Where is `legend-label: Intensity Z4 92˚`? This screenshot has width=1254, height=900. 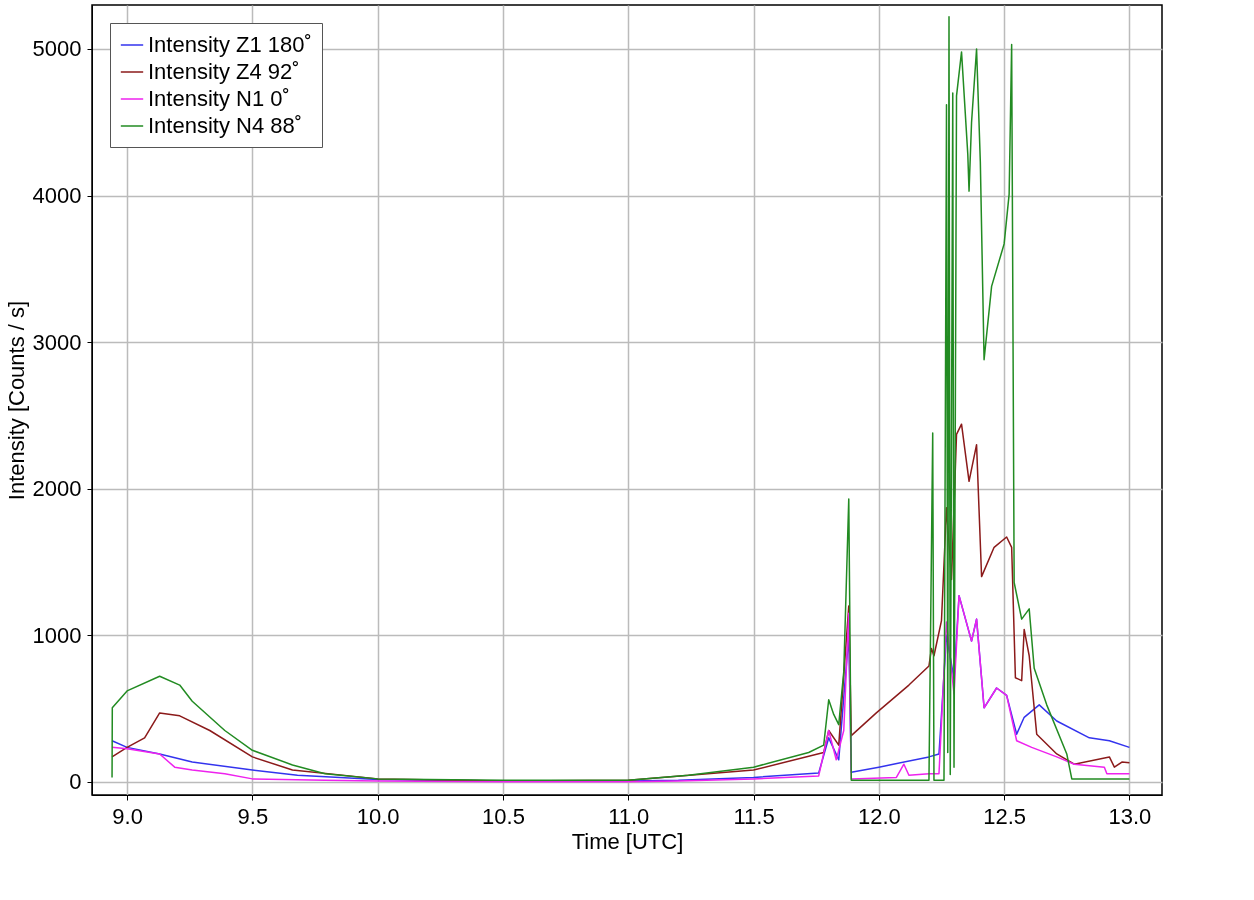 legend-label: Intensity Z4 92˚ is located at coordinates (224, 71).